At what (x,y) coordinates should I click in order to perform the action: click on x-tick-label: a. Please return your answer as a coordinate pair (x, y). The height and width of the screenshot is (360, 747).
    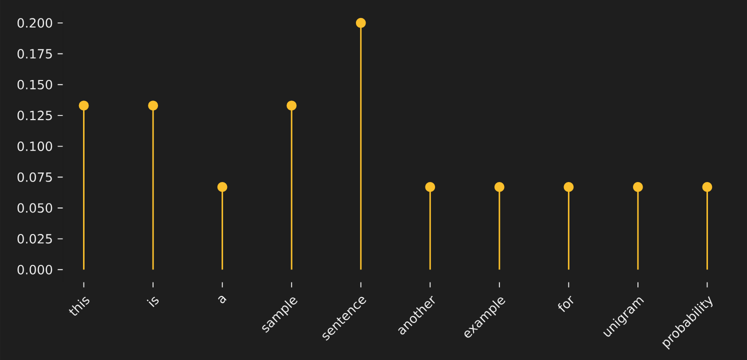
    Looking at the image, I should click on (222, 300).